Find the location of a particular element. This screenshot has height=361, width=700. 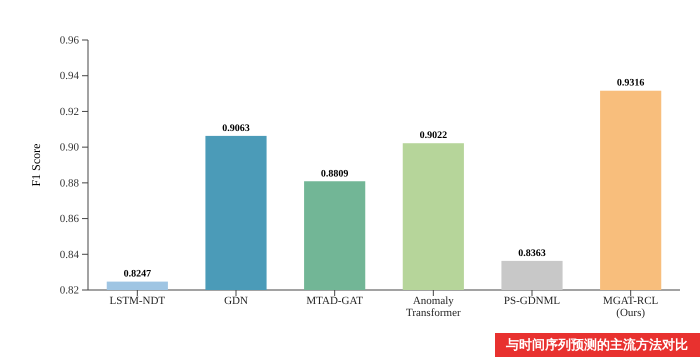

data-label: 0.8809 is located at coordinates (334, 174).